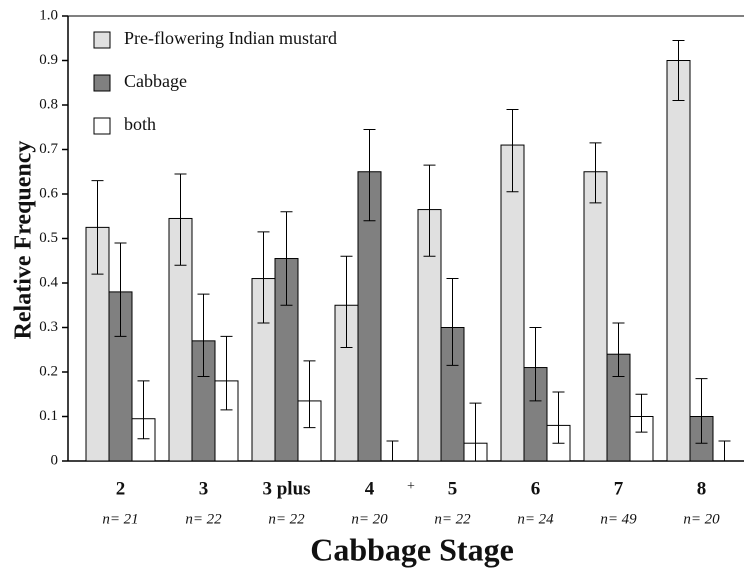 The image size is (745, 574). What do you see at coordinates (121, 488) in the screenshot?
I see `x-tick-label: 2` at bounding box center [121, 488].